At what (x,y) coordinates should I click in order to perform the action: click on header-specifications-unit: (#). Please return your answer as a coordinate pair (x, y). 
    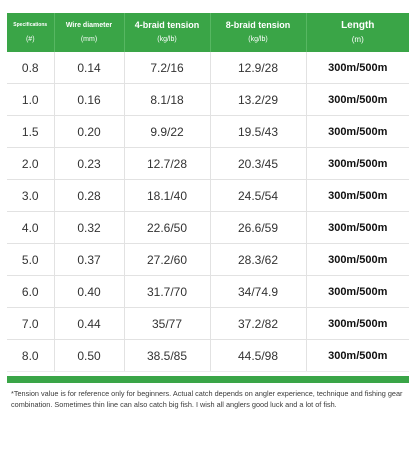
    Looking at the image, I should click on (30, 39).